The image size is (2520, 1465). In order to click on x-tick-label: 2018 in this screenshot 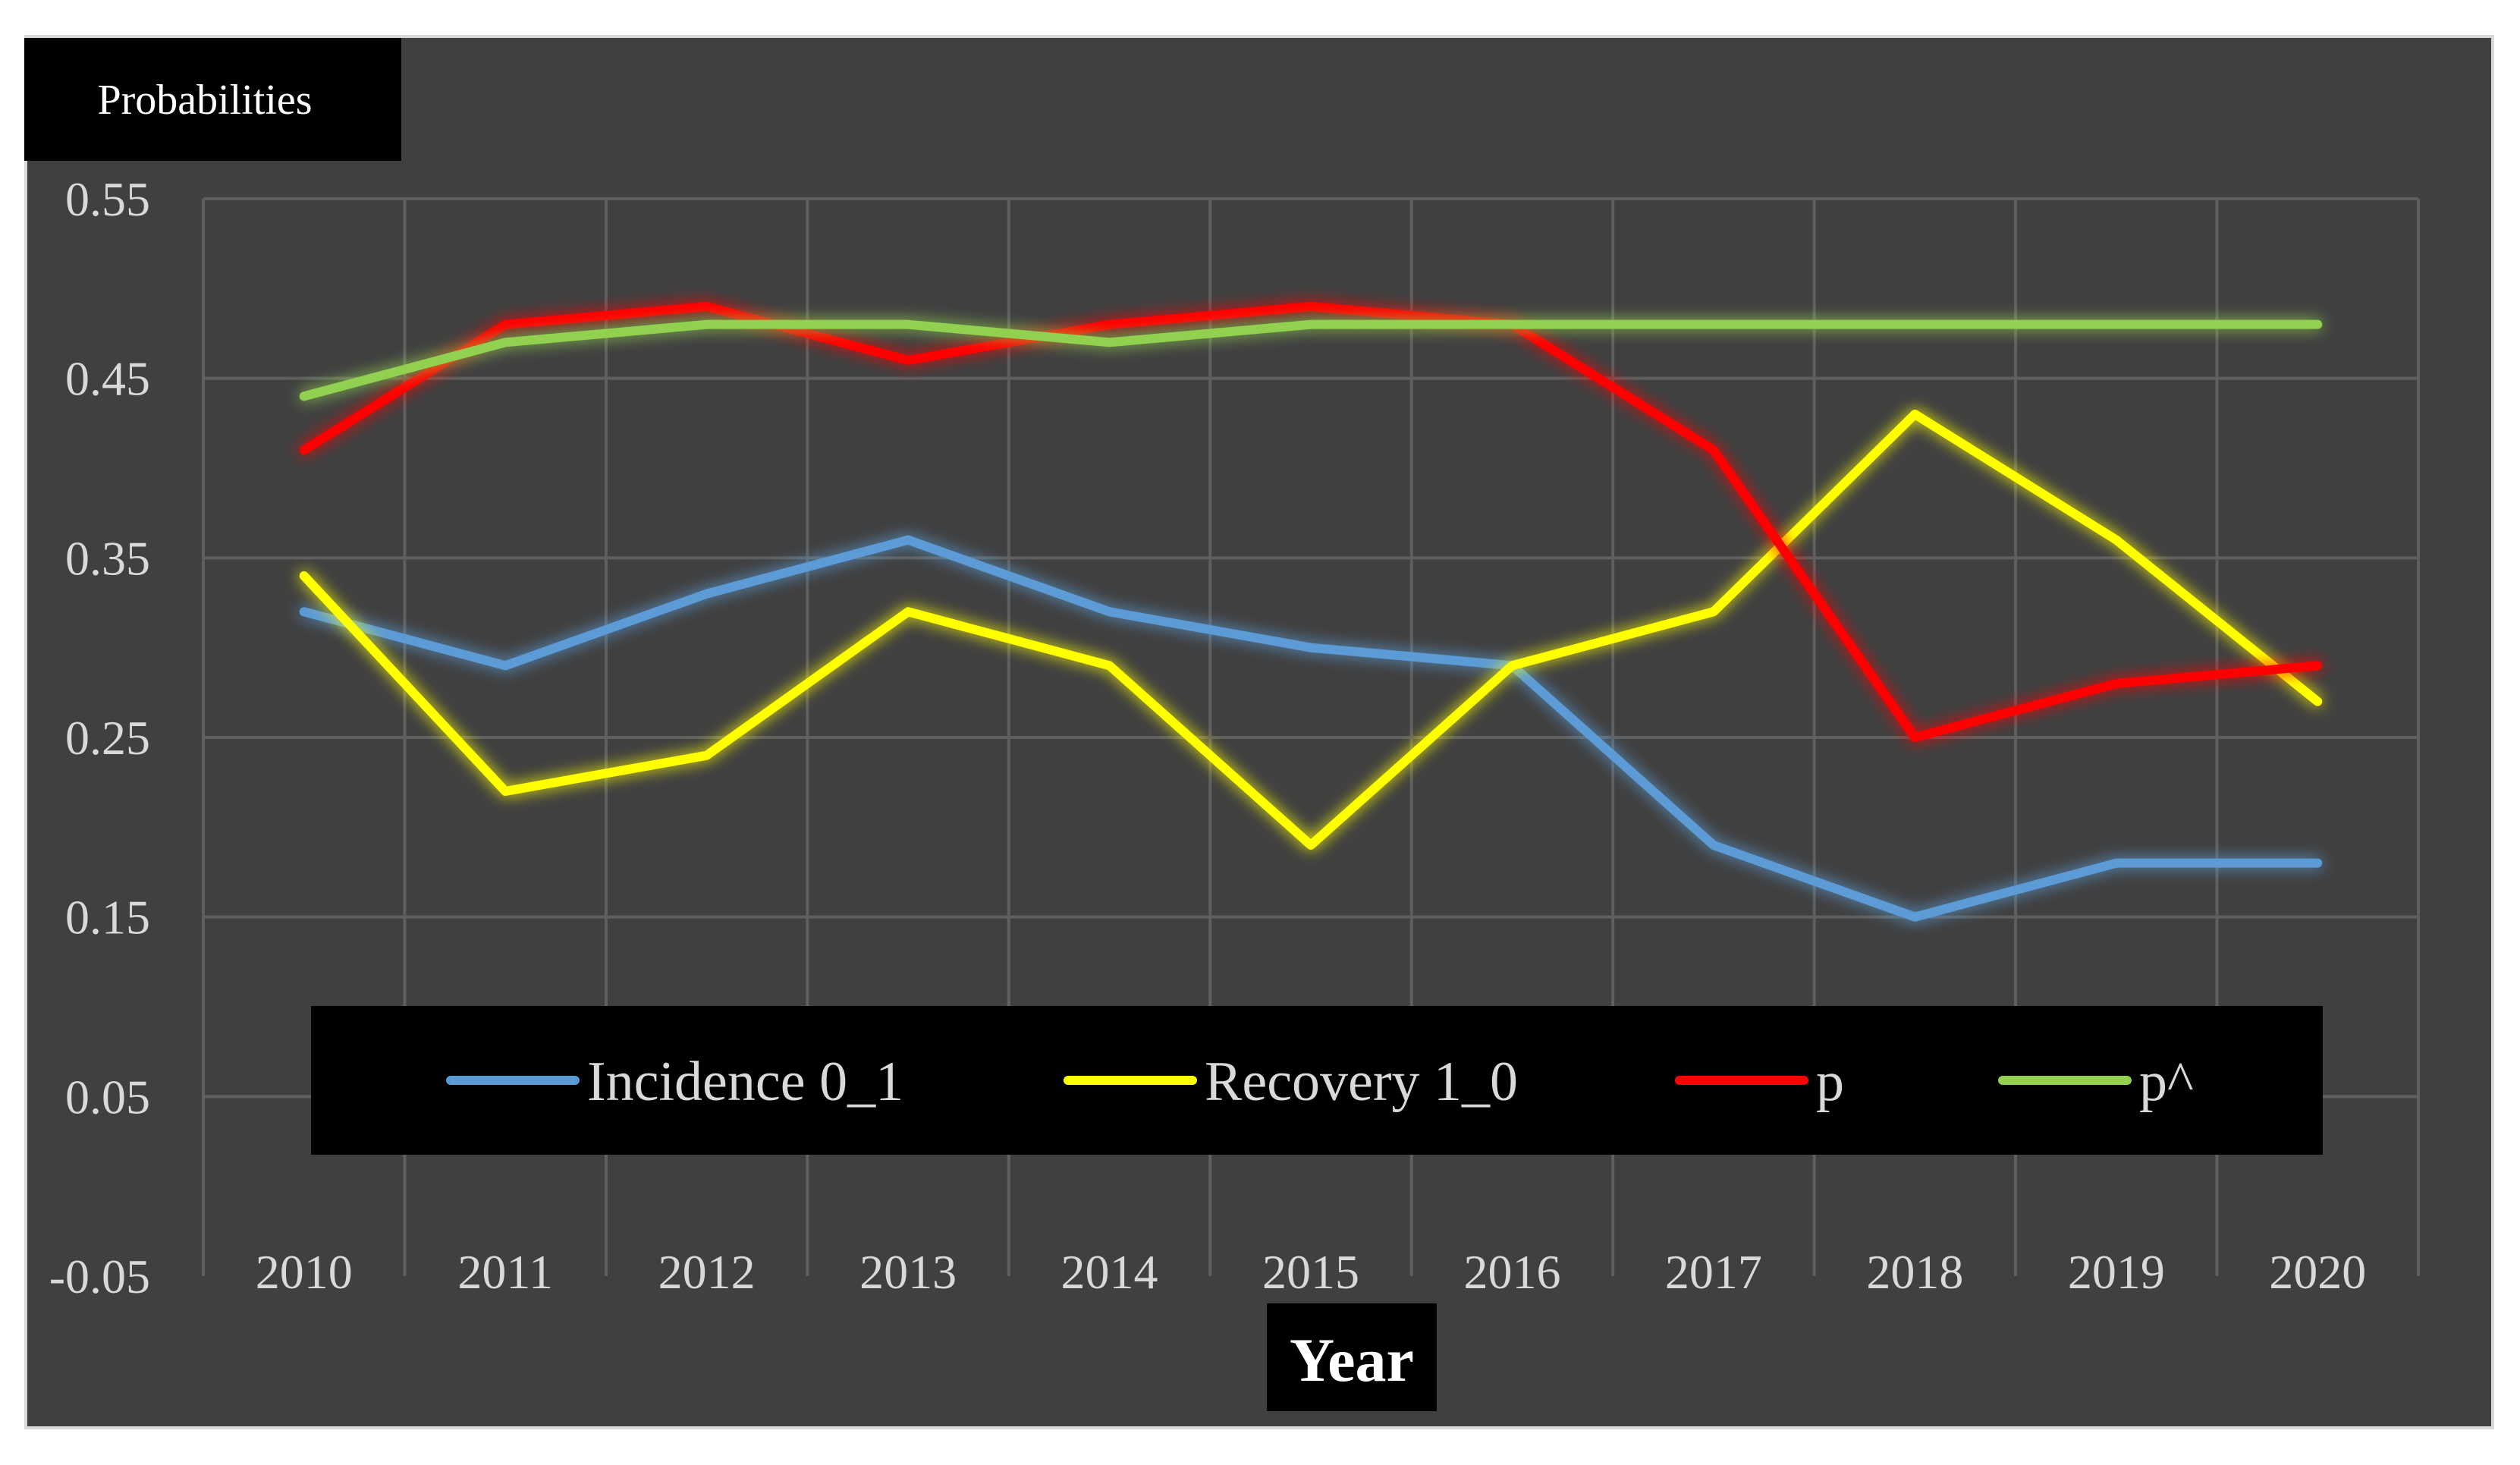, I will do `click(1914, 1272)`.